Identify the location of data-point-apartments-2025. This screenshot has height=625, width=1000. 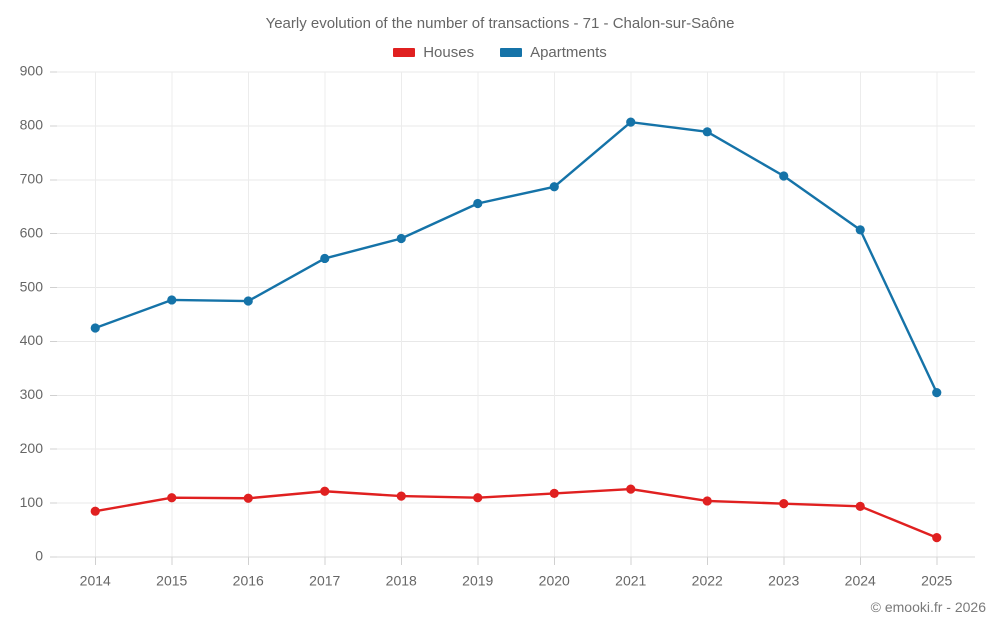
(937, 393).